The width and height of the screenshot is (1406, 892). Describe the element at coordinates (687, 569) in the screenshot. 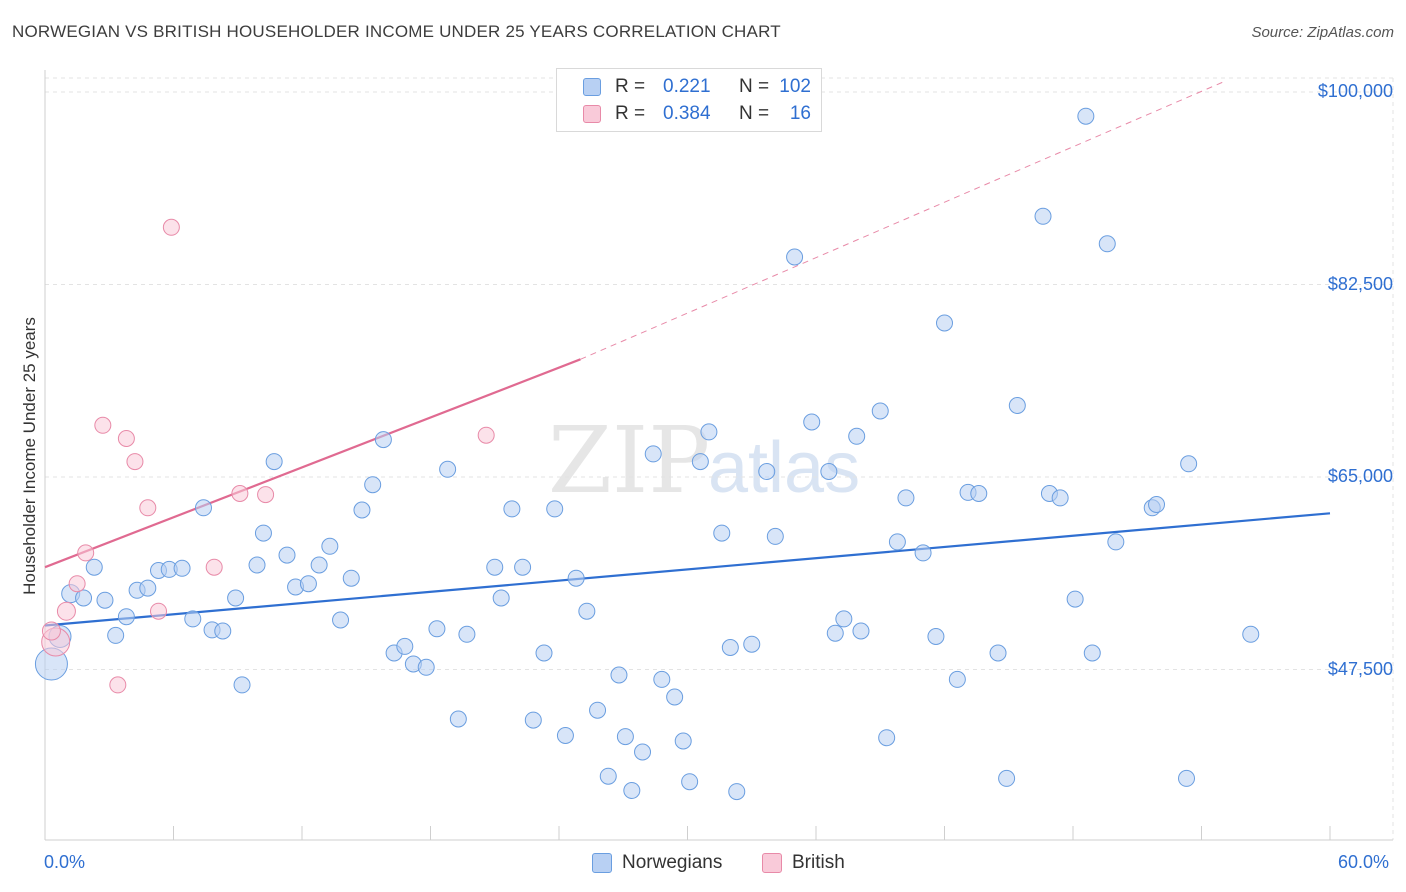

I see `trend-line-norwegians` at that location.